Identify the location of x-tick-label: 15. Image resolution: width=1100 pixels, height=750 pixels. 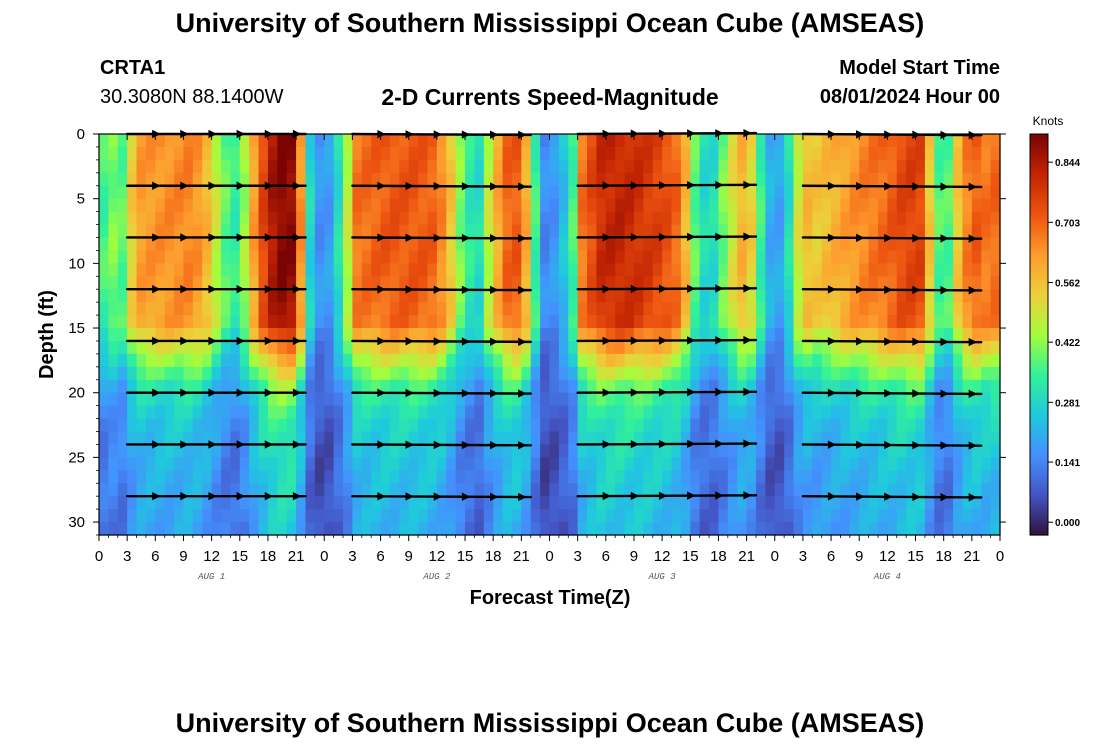
(239, 556).